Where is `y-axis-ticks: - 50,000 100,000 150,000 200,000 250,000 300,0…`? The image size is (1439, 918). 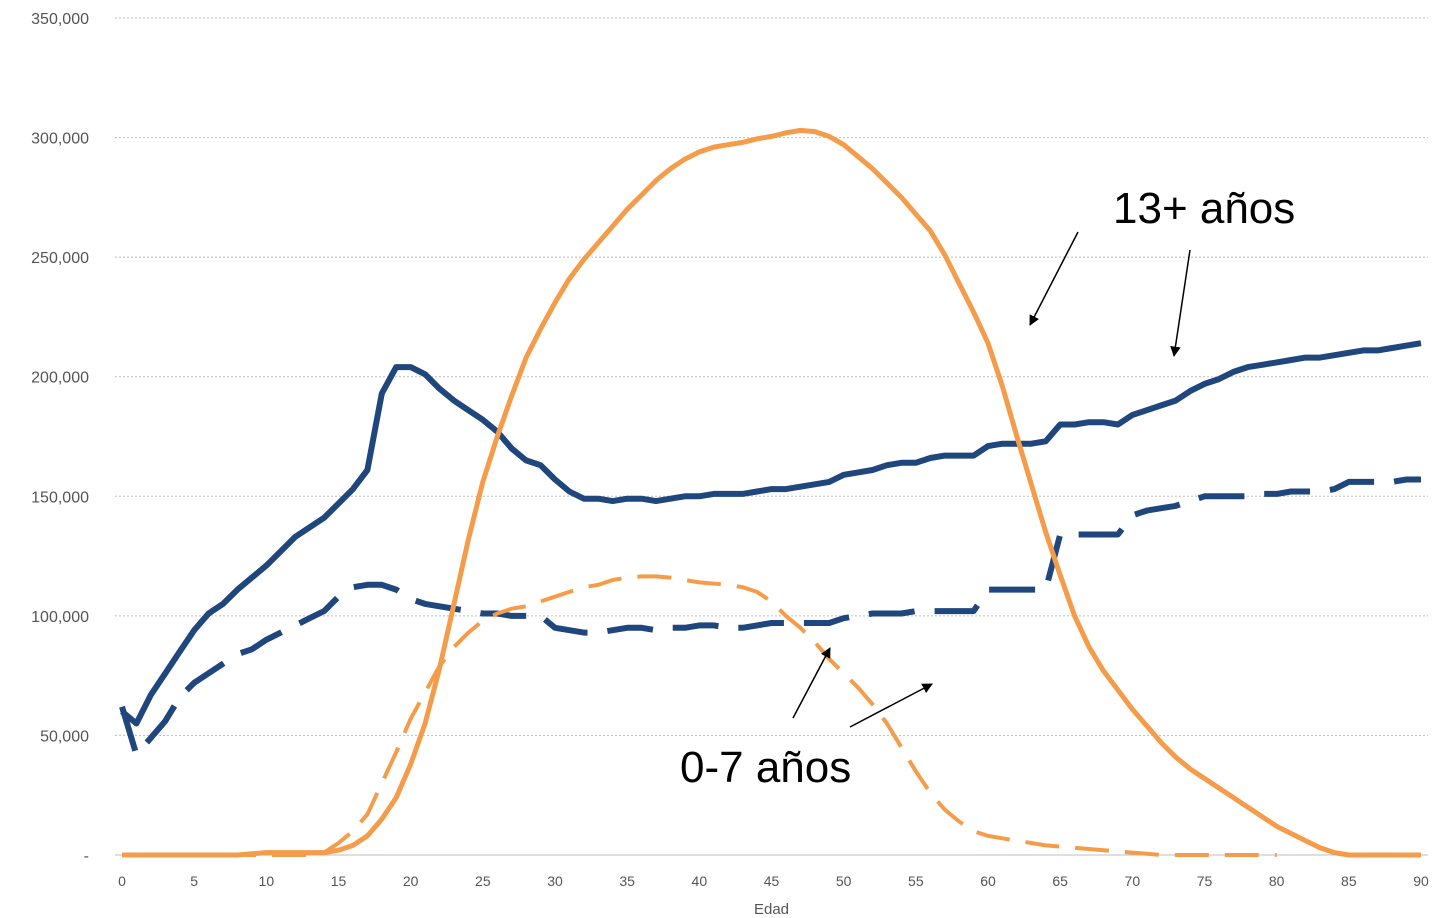 y-axis-ticks: - 50,000 100,000 150,000 200,000 250,000 300,0… is located at coordinates (60, 438).